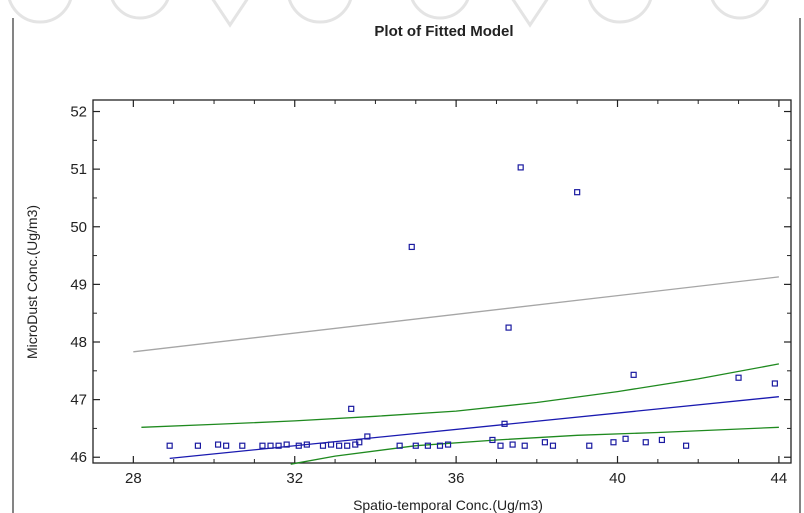 Image resolution: width=804 pixels, height=513 pixels. Describe the element at coordinates (78, 284) in the screenshot. I see `y-tick-label: 49` at that location.